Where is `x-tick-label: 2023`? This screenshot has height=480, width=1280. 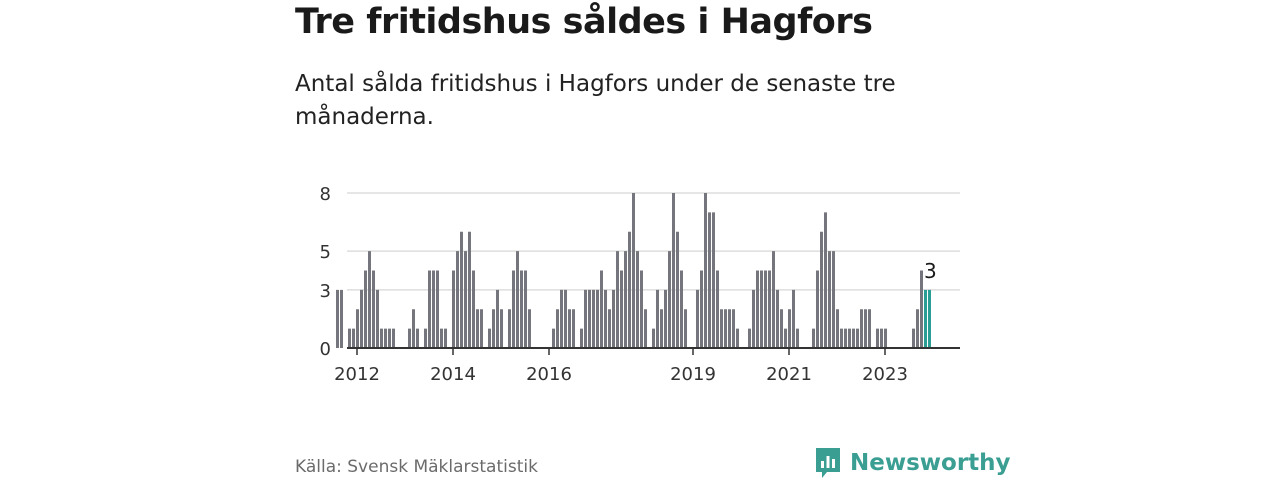 x-tick-label: 2023 is located at coordinates (885, 374).